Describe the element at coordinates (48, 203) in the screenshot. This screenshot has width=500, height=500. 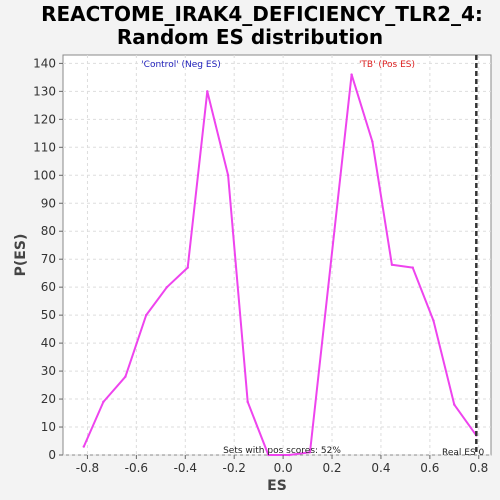
I see `y-tick-label: 90` at that location.